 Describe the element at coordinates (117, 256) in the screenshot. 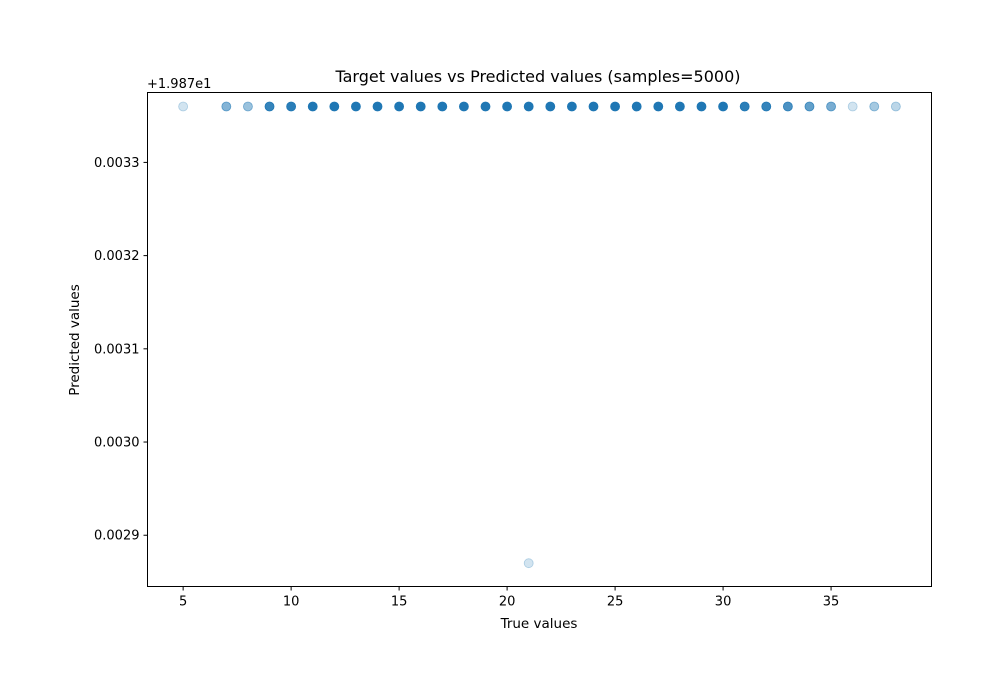

I see `y-tick-label: 0.0032` at that location.